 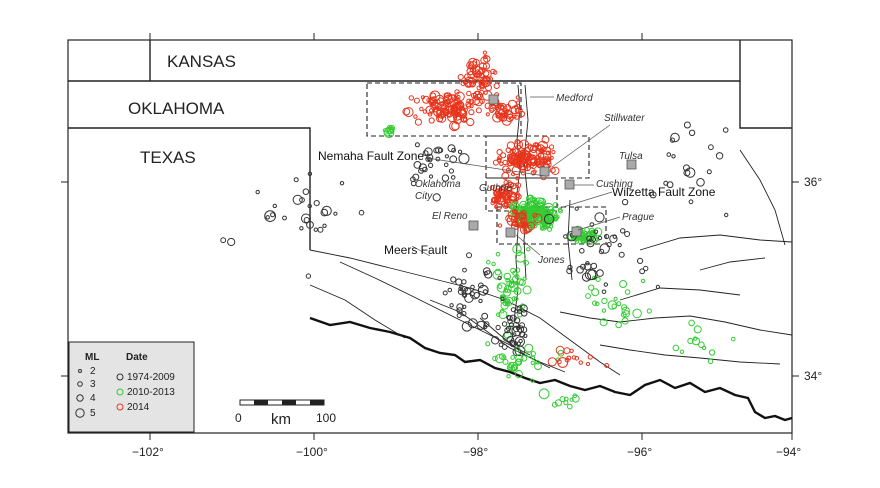 What do you see at coordinates (450, 216) in the screenshot?
I see `el-reno-label: El Reno` at bounding box center [450, 216].